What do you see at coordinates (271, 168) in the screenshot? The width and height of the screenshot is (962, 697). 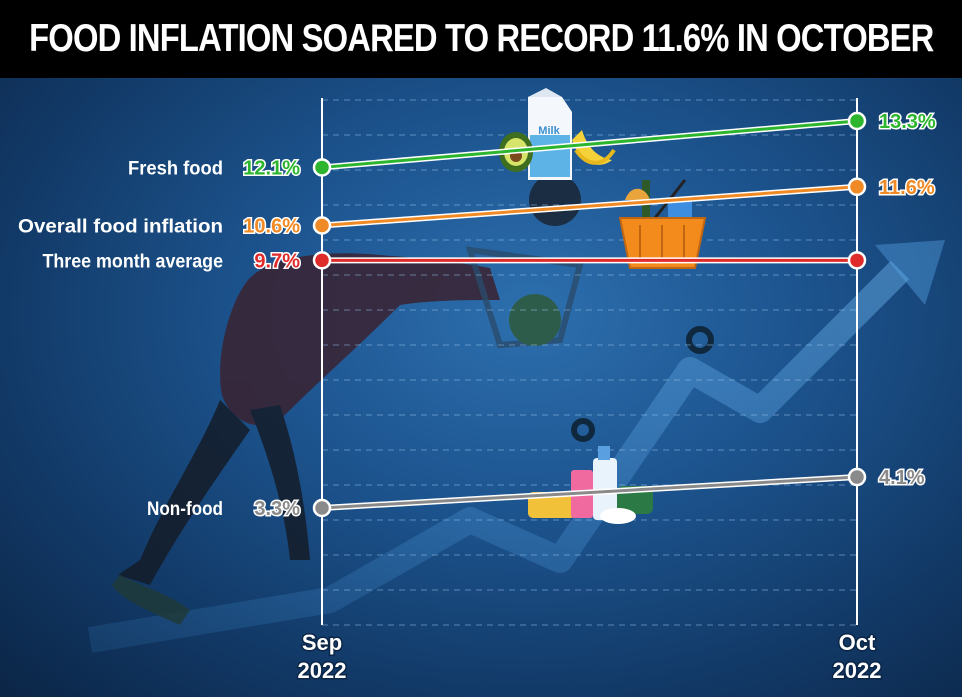 I see `fresh-food-value-label: 12.1%` at bounding box center [271, 168].